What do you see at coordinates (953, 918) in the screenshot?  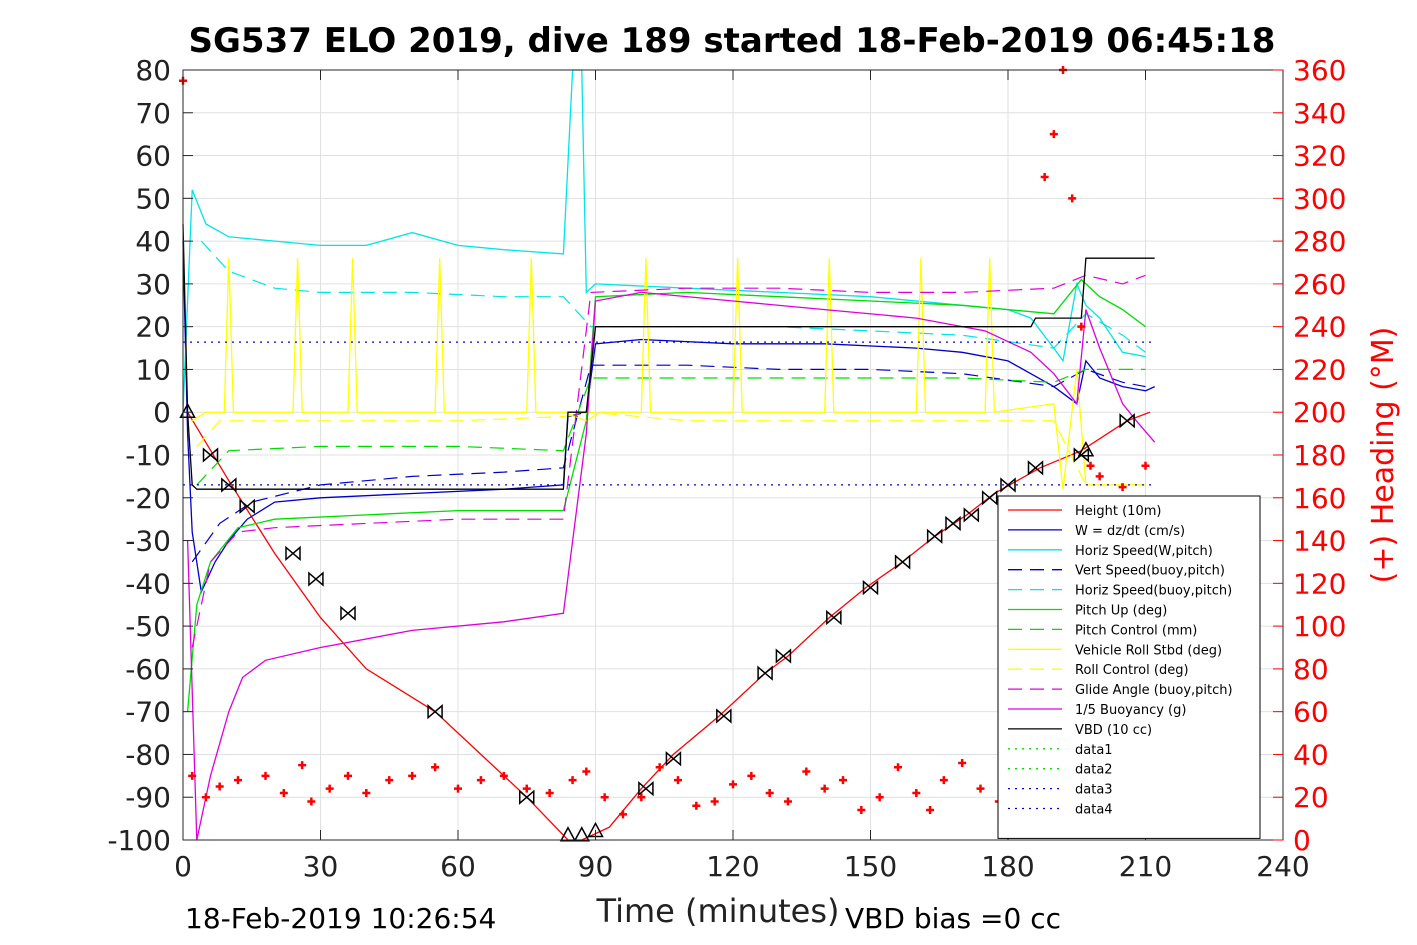 I see `footer-vbd-bias: VBD bias =0 cc` at bounding box center [953, 918].